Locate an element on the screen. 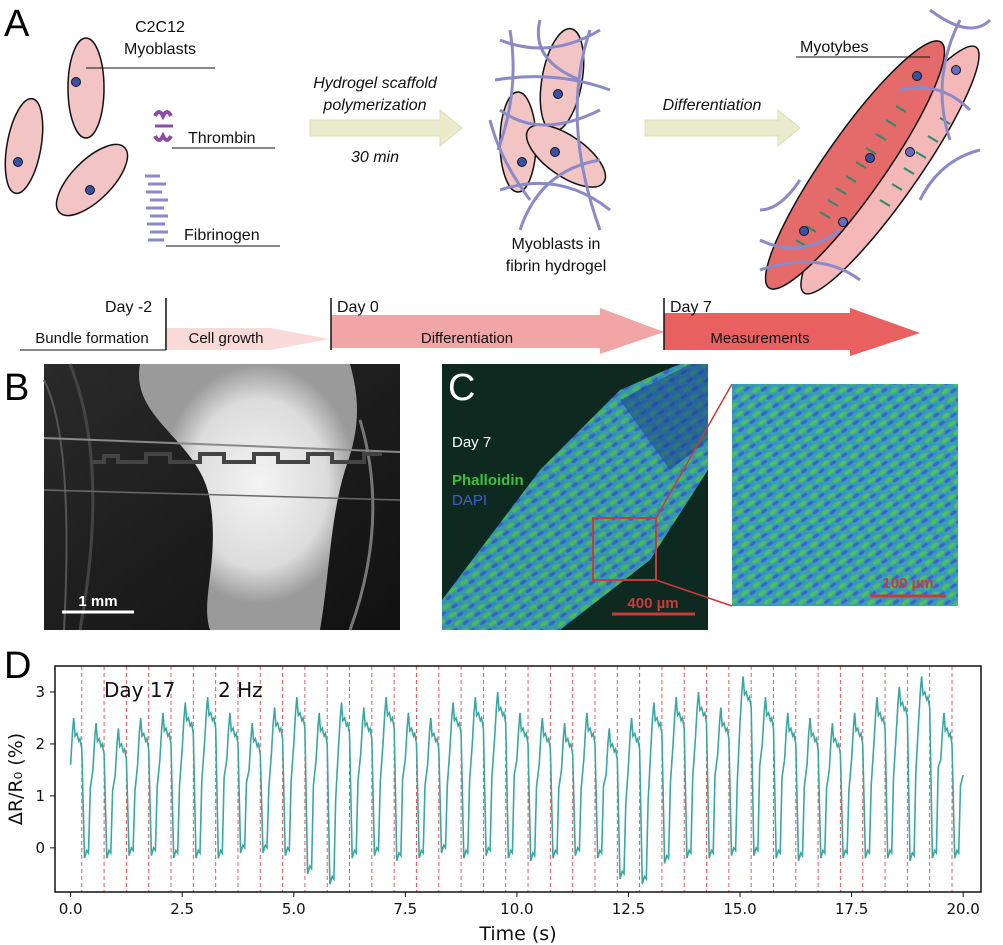 This screenshot has width=1003, height=945. x-axis: 0.0 2.5 5.0 7.5 10.0 12.5 15.0 17.5 20.0 is located at coordinates (519, 905).